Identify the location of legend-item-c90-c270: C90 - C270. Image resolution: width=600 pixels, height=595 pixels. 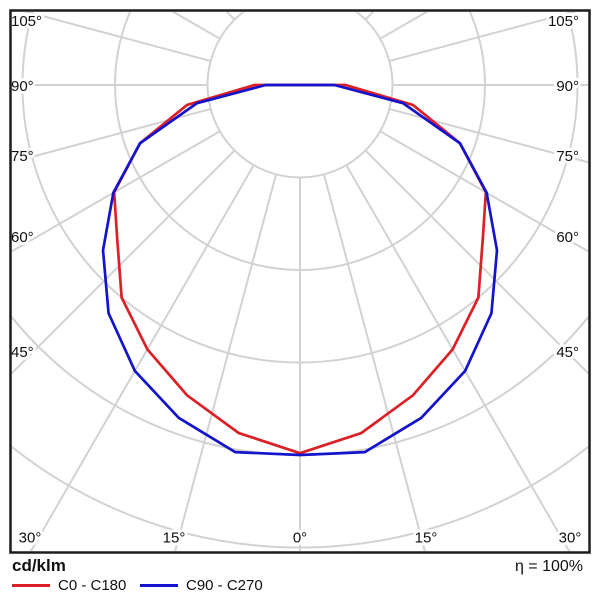
(201, 585).